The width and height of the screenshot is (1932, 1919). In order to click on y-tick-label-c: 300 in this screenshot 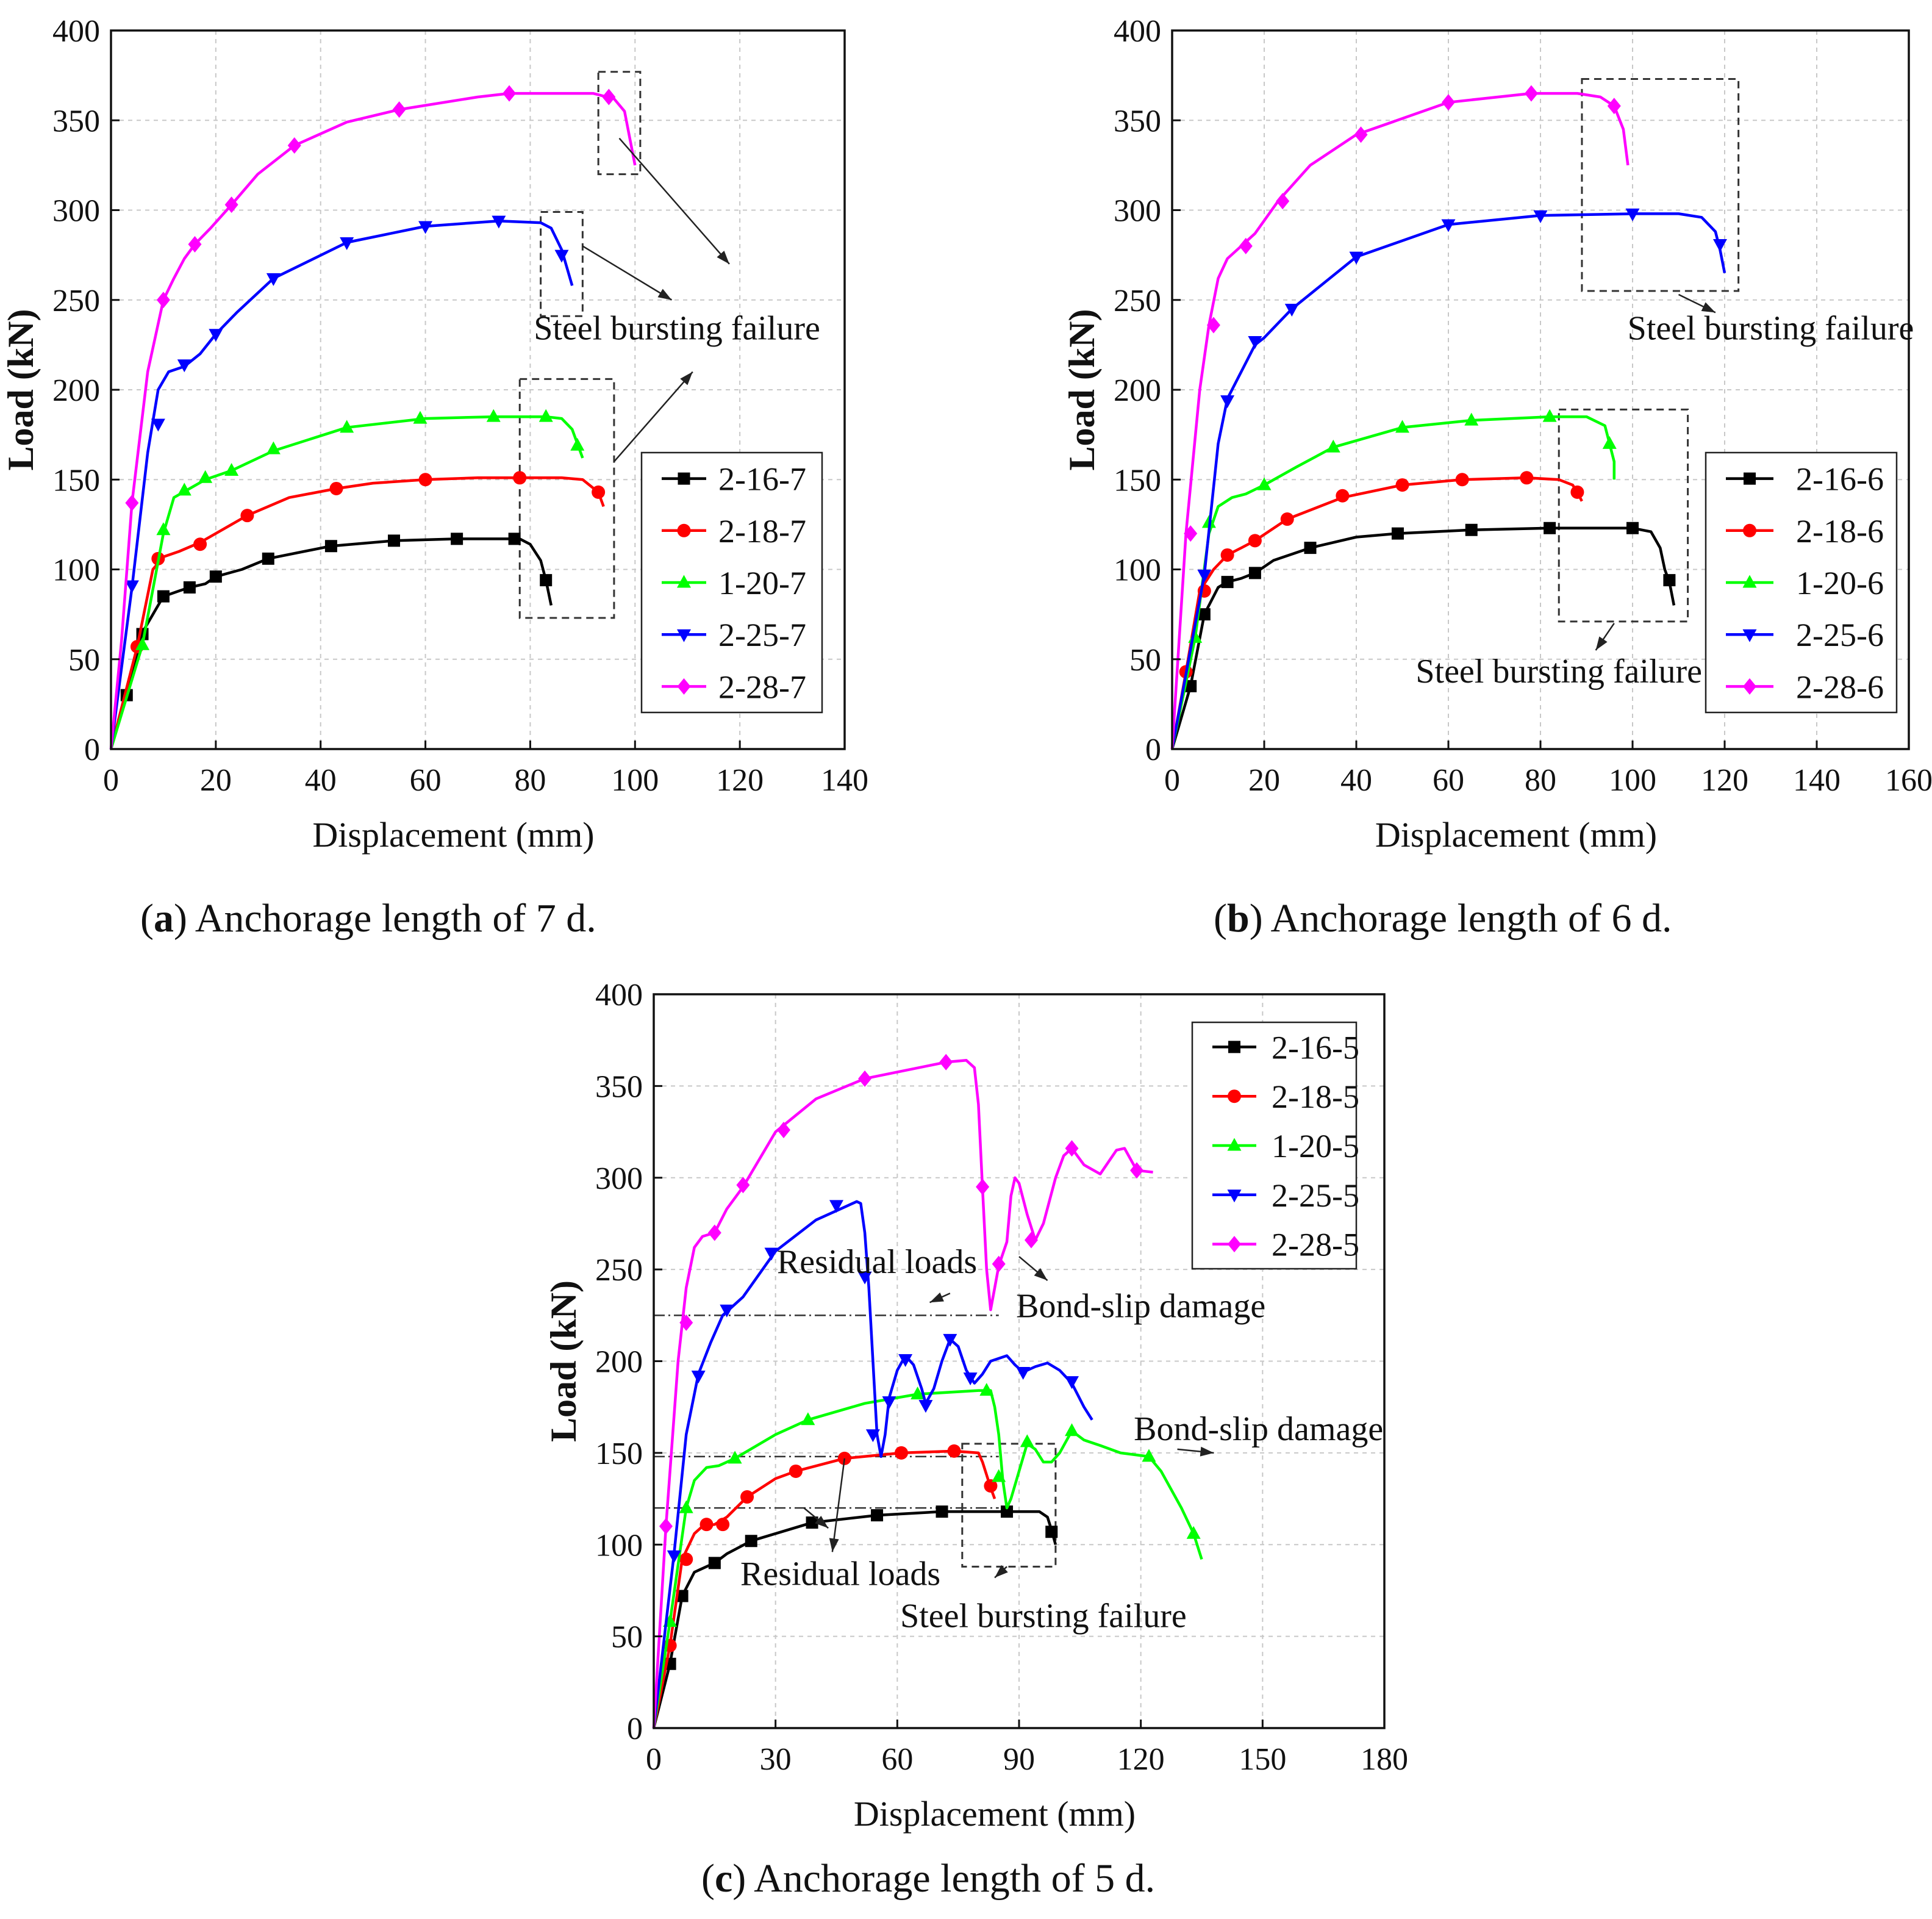, I will do `click(619, 1178)`.